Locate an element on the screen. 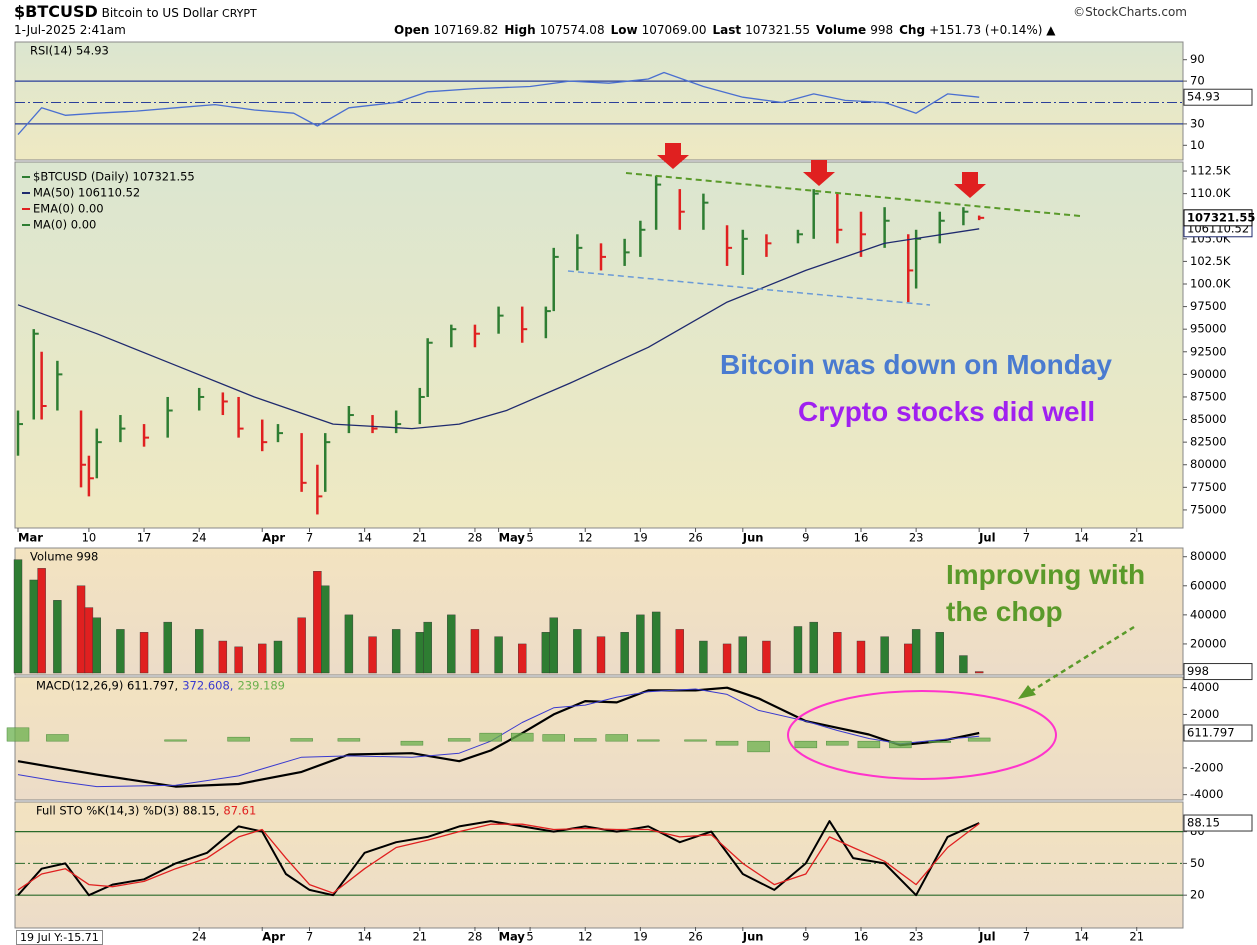 This screenshot has height=945, width=1257. x-tick-label: 24 is located at coordinates (199, 937).